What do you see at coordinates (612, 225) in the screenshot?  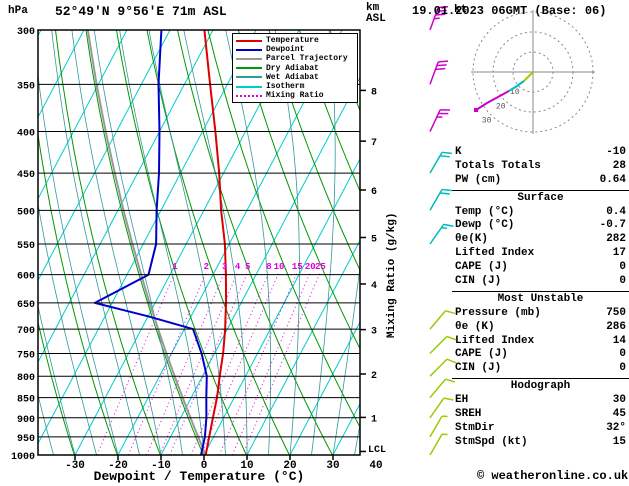 I see `index-value: -0.7` at bounding box center [612, 225].